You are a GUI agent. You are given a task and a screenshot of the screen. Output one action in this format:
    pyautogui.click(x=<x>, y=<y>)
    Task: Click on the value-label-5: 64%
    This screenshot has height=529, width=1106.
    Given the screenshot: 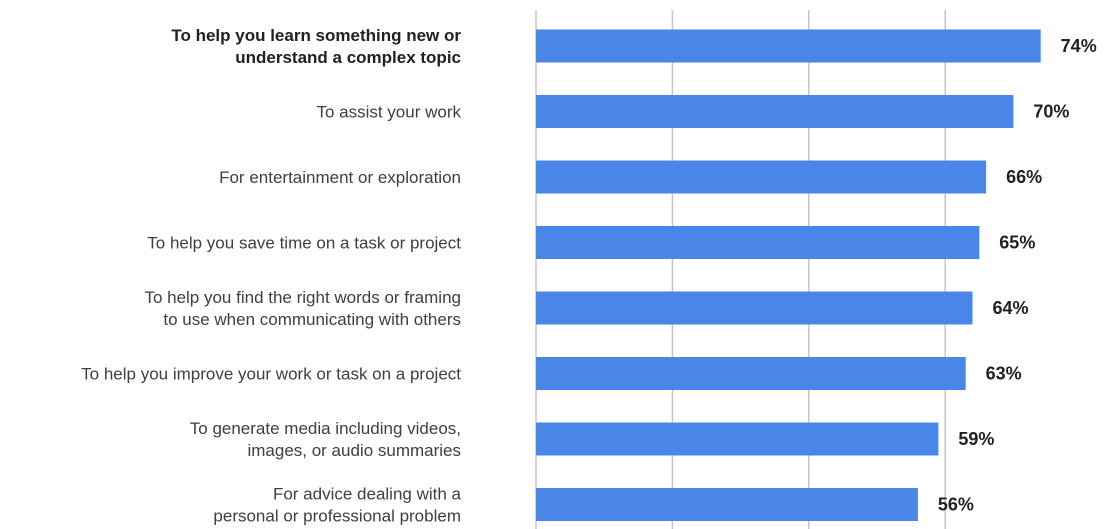 What is the action you would take?
    pyautogui.click(x=1010, y=308)
    